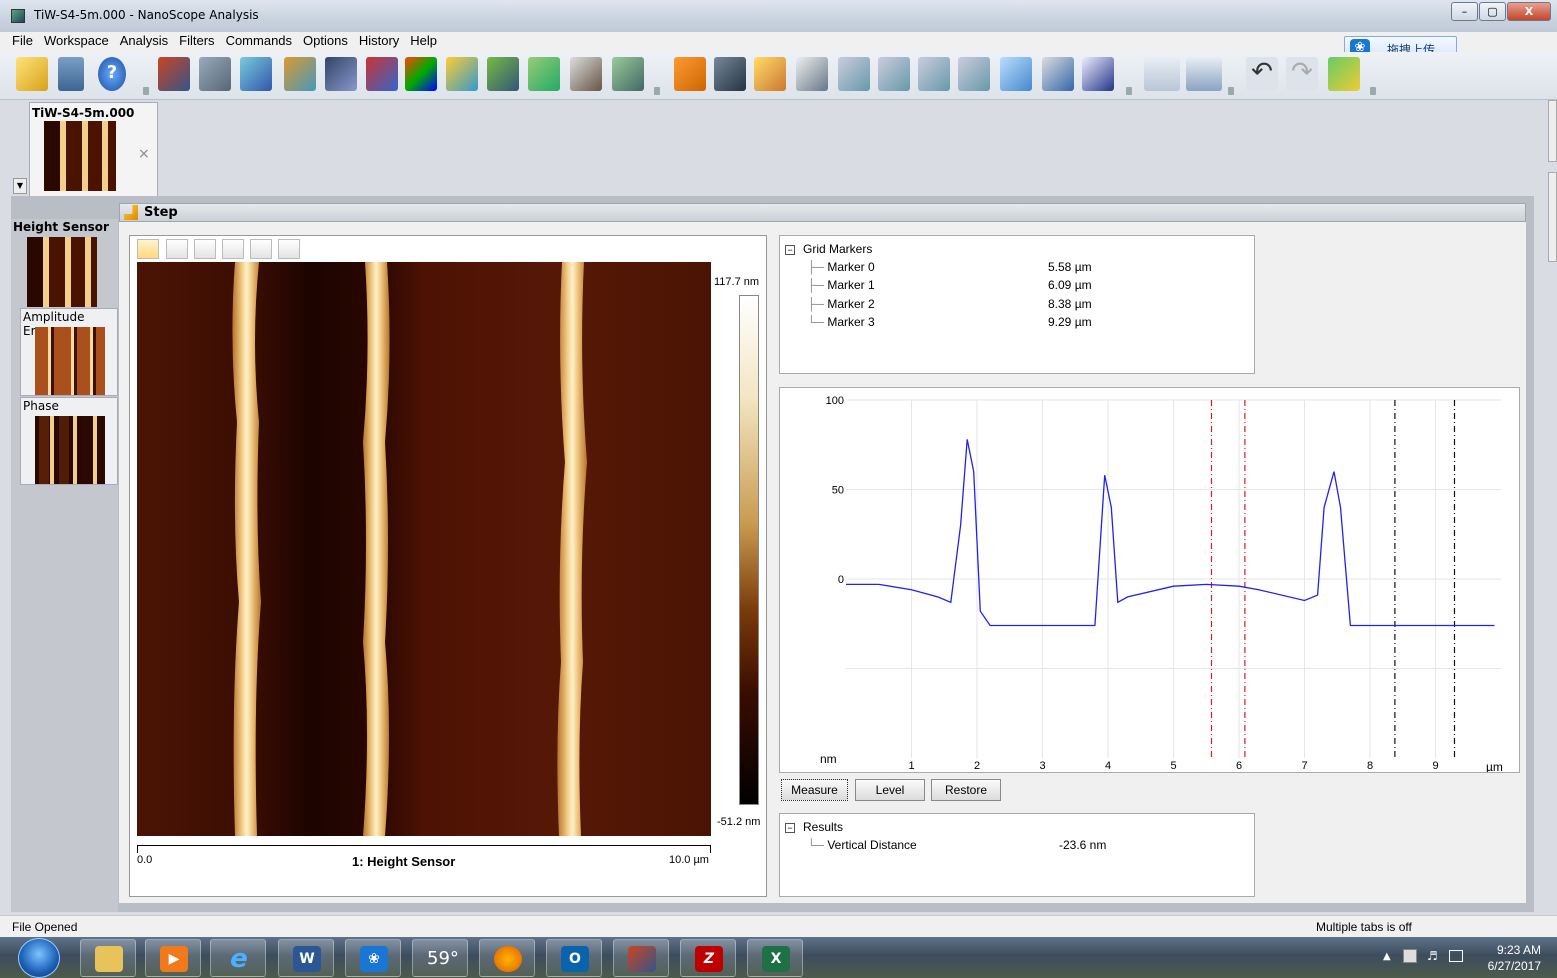 The width and height of the screenshot is (1557, 978). Describe the element at coordinates (628, 74) in the screenshot. I see `volume-icon` at that location.